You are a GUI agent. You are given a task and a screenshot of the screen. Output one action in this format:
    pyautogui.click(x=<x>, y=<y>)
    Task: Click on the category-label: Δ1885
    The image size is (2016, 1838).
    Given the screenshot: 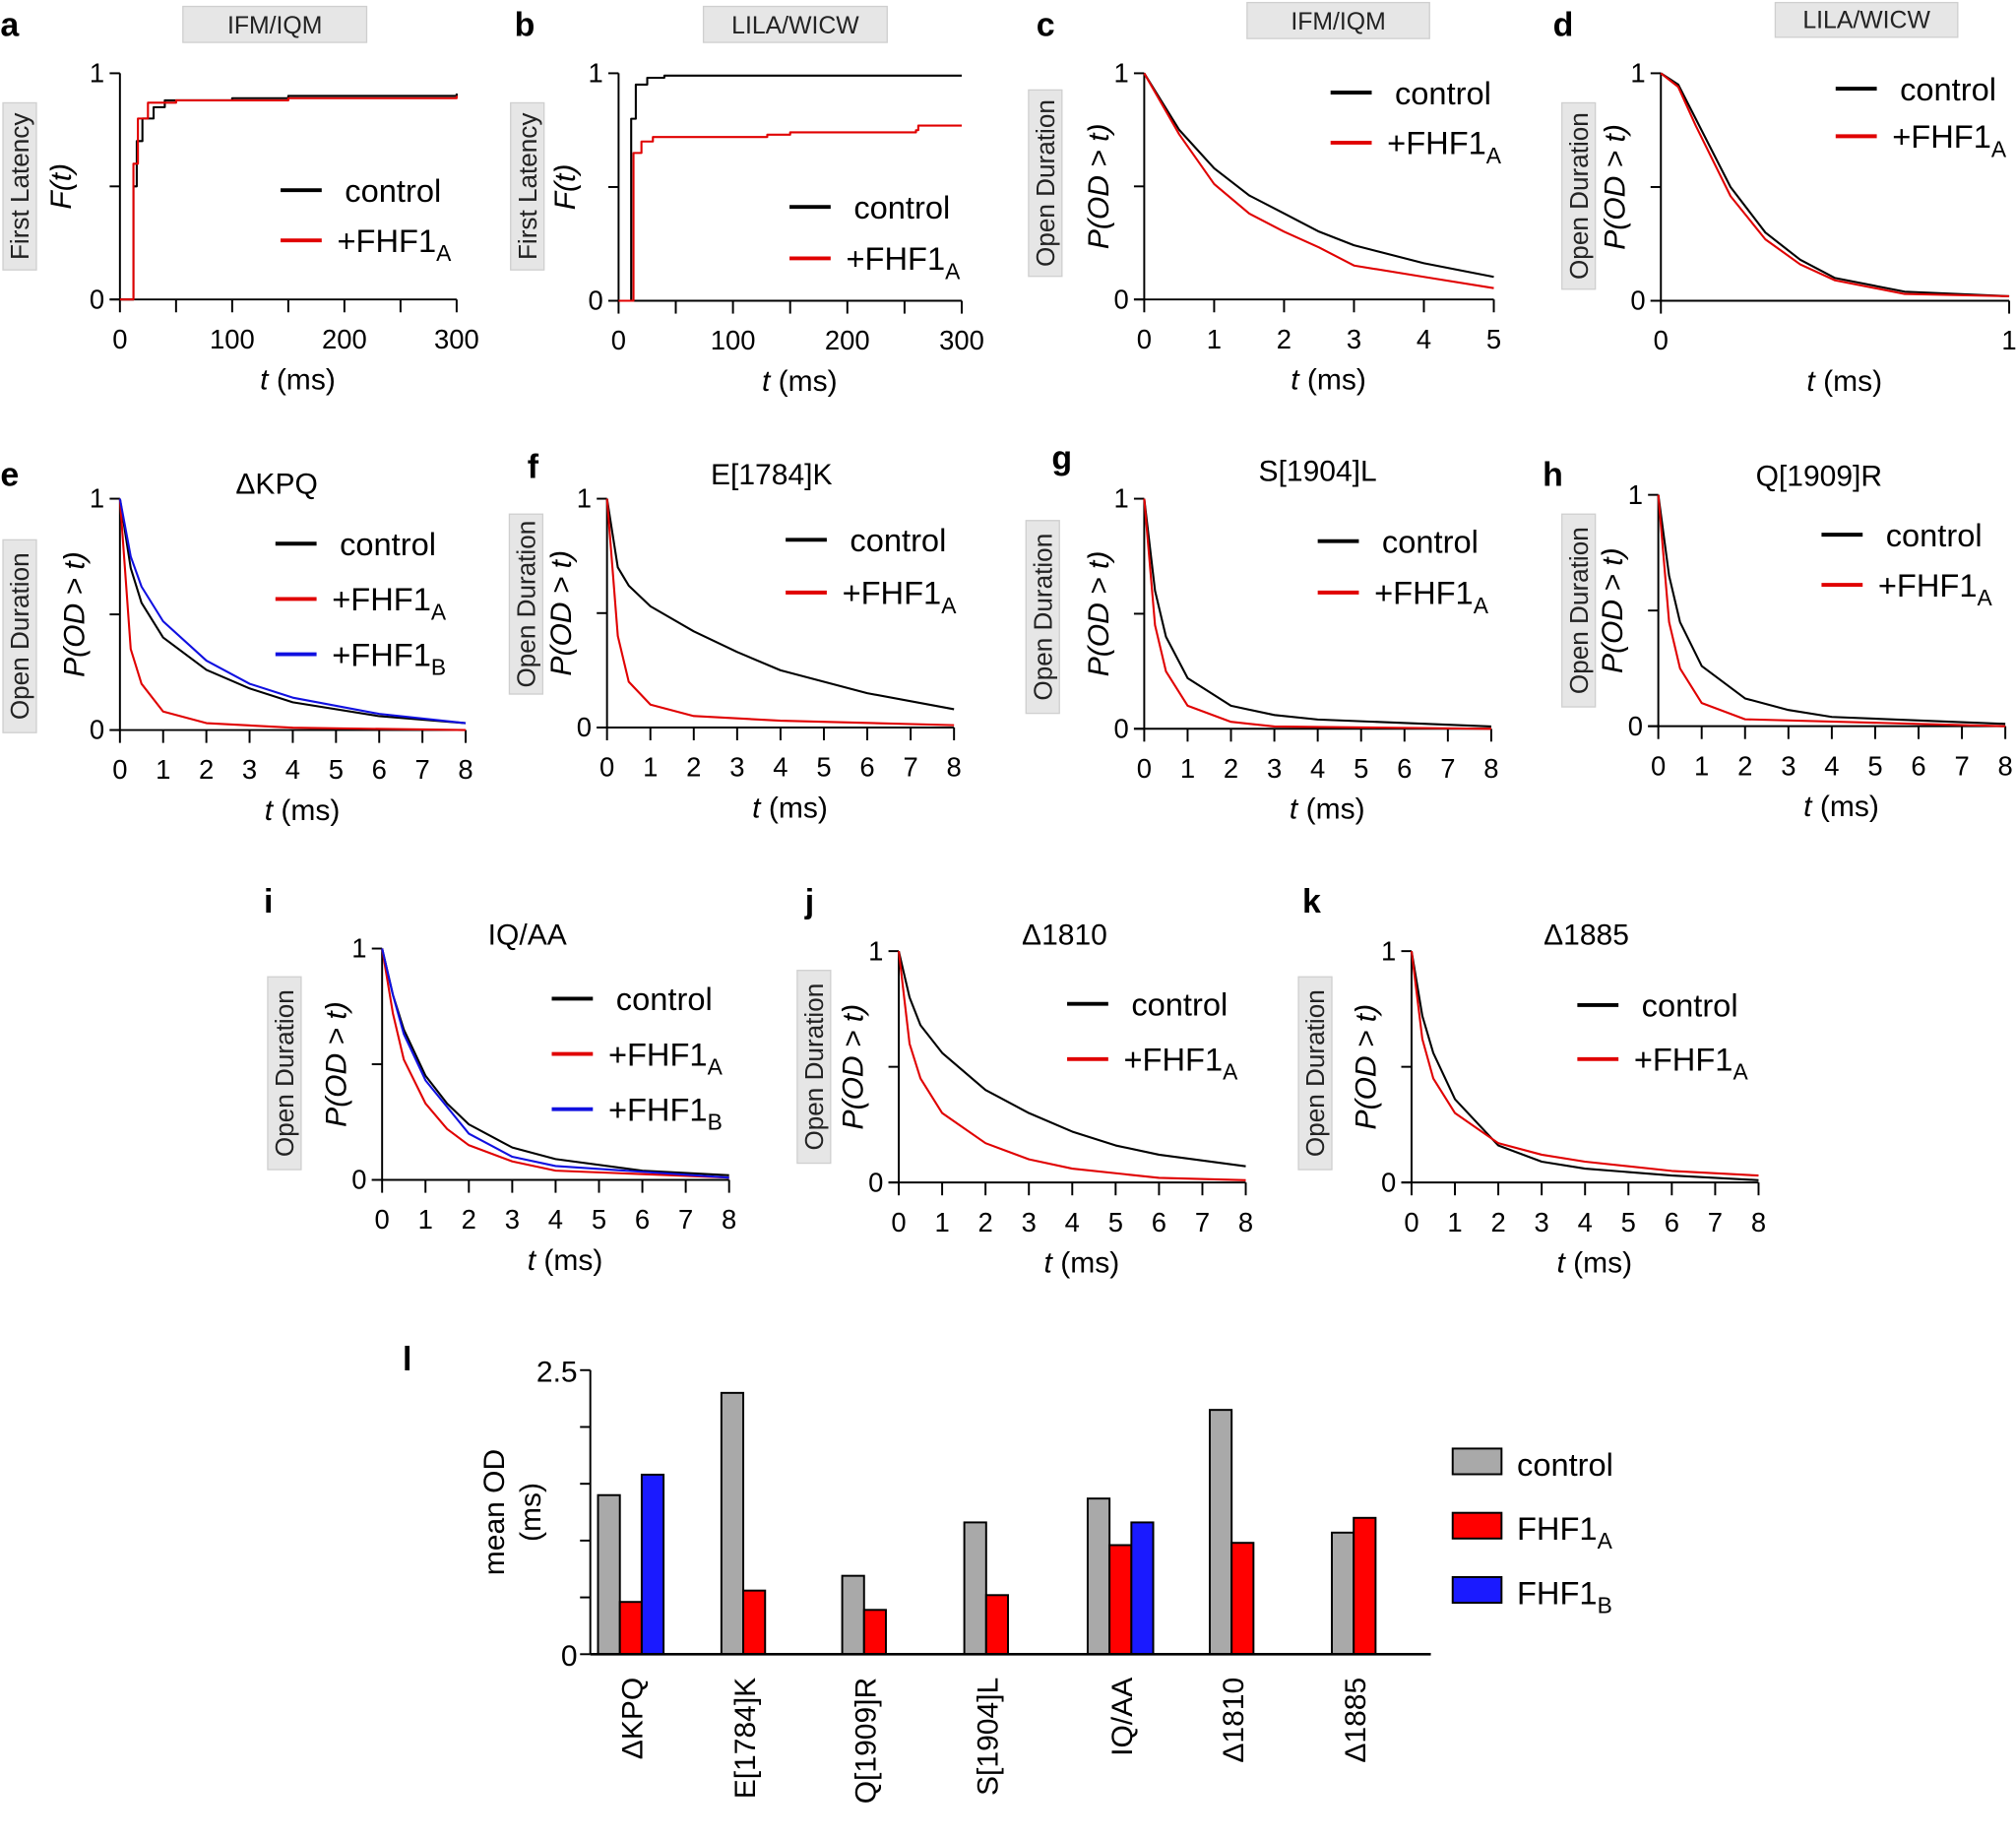 What is the action you would take?
    pyautogui.click(x=1356, y=1721)
    